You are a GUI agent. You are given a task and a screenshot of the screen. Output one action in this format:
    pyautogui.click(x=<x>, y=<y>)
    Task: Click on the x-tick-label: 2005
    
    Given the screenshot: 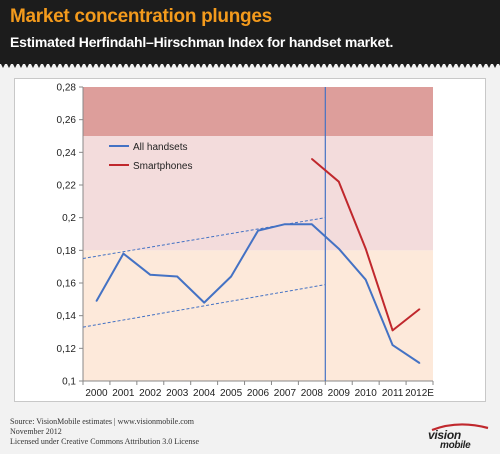 What is the action you would take?
    pyautogui.click(x=231, y=393)
    